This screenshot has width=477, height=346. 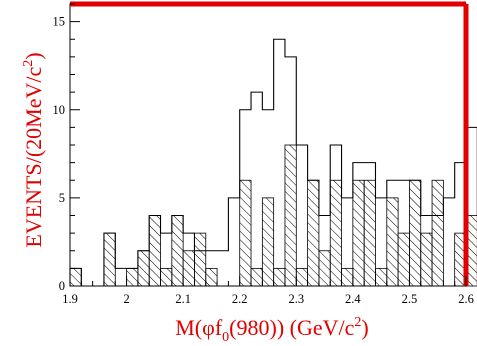 What do you see at coordinates (62, 286) in the screenshot?
I see `y-tick-label: 0` at bounding box center [62, 286].